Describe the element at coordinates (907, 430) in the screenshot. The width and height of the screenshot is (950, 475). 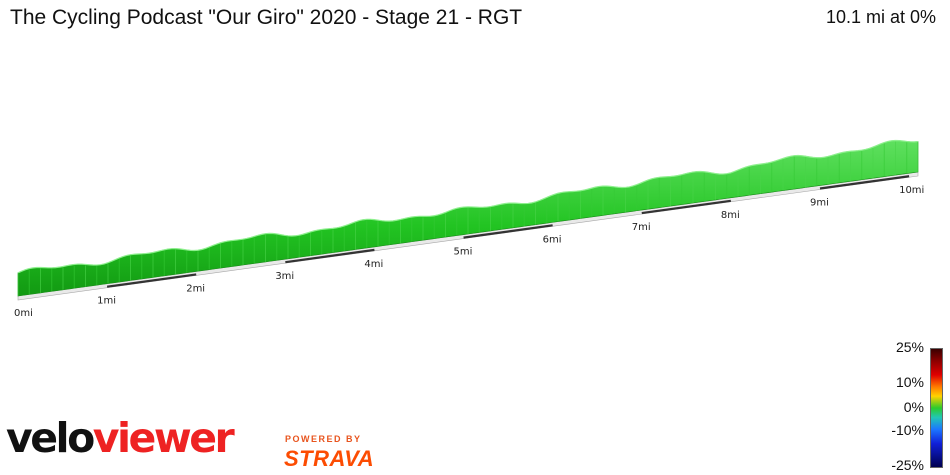
I see `scale-label-minus-10: -10%` at that location.